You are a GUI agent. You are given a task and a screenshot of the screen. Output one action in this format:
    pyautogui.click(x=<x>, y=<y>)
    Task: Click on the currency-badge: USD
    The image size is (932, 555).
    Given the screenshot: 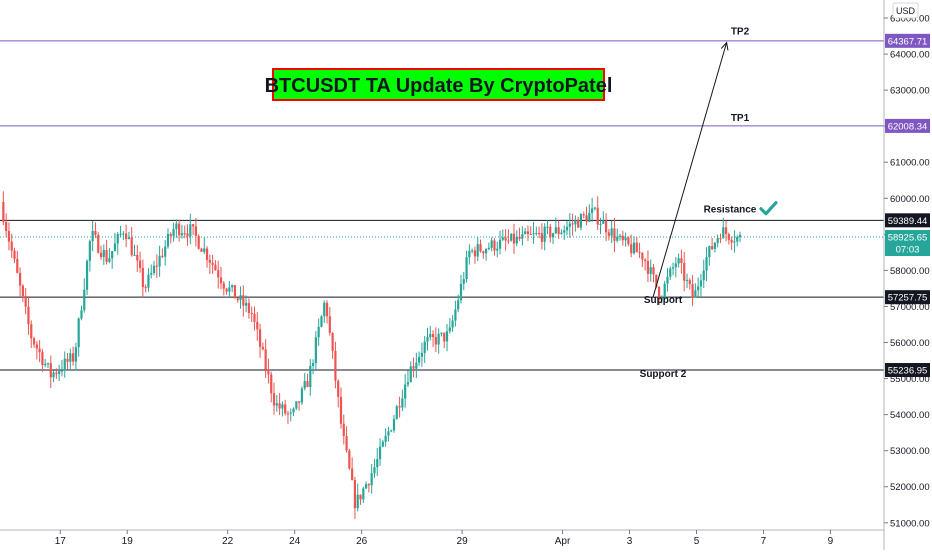 What is the action you would take?
    pyautogui.click(x=905, y=10)
    